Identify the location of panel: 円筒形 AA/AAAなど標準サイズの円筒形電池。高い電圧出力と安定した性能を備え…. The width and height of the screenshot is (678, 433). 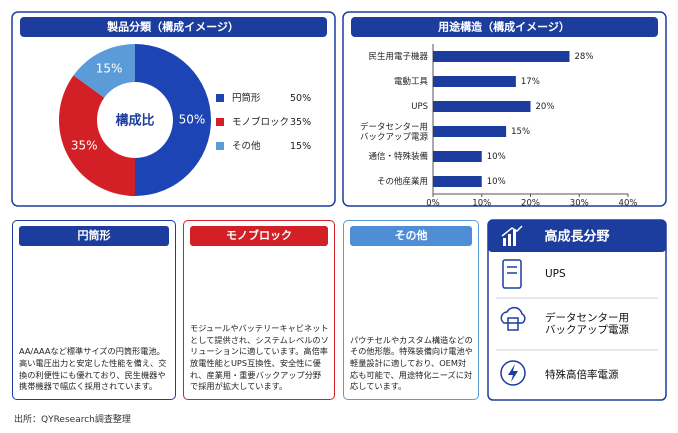
(94, 310).